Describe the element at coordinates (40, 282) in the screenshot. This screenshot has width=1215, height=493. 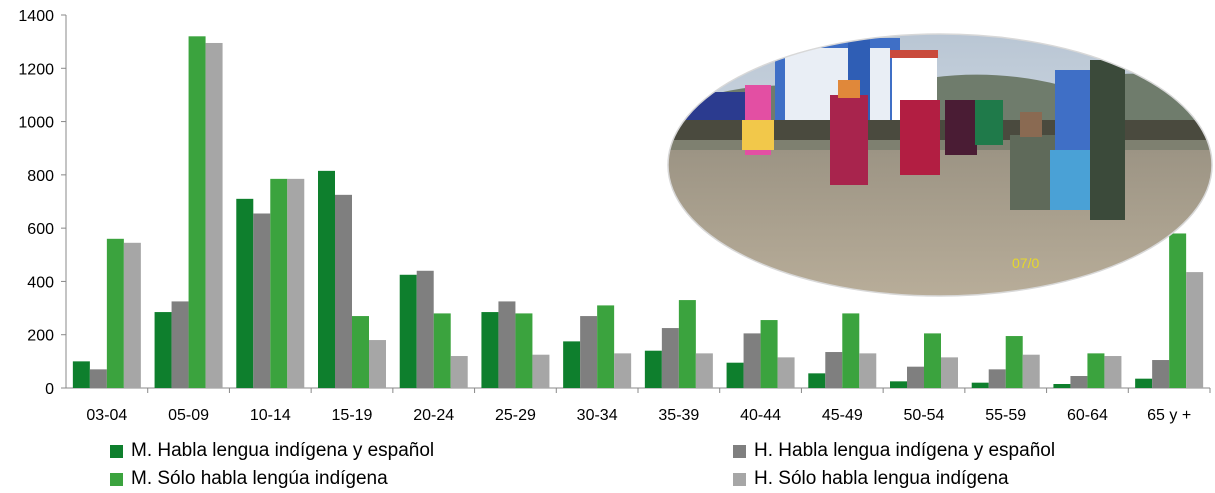
I see `y-tick-label: 400` at that location.